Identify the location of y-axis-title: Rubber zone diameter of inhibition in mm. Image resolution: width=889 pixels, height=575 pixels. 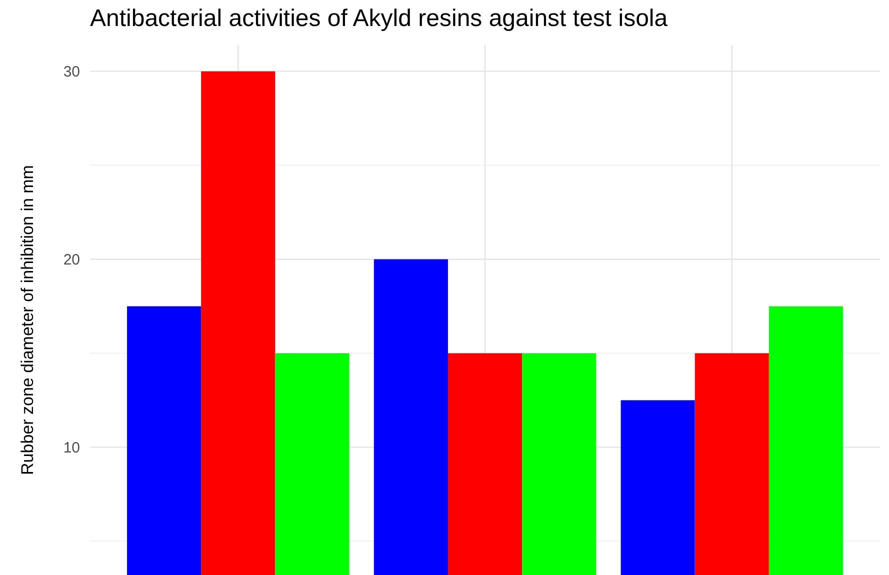
(27, 320).